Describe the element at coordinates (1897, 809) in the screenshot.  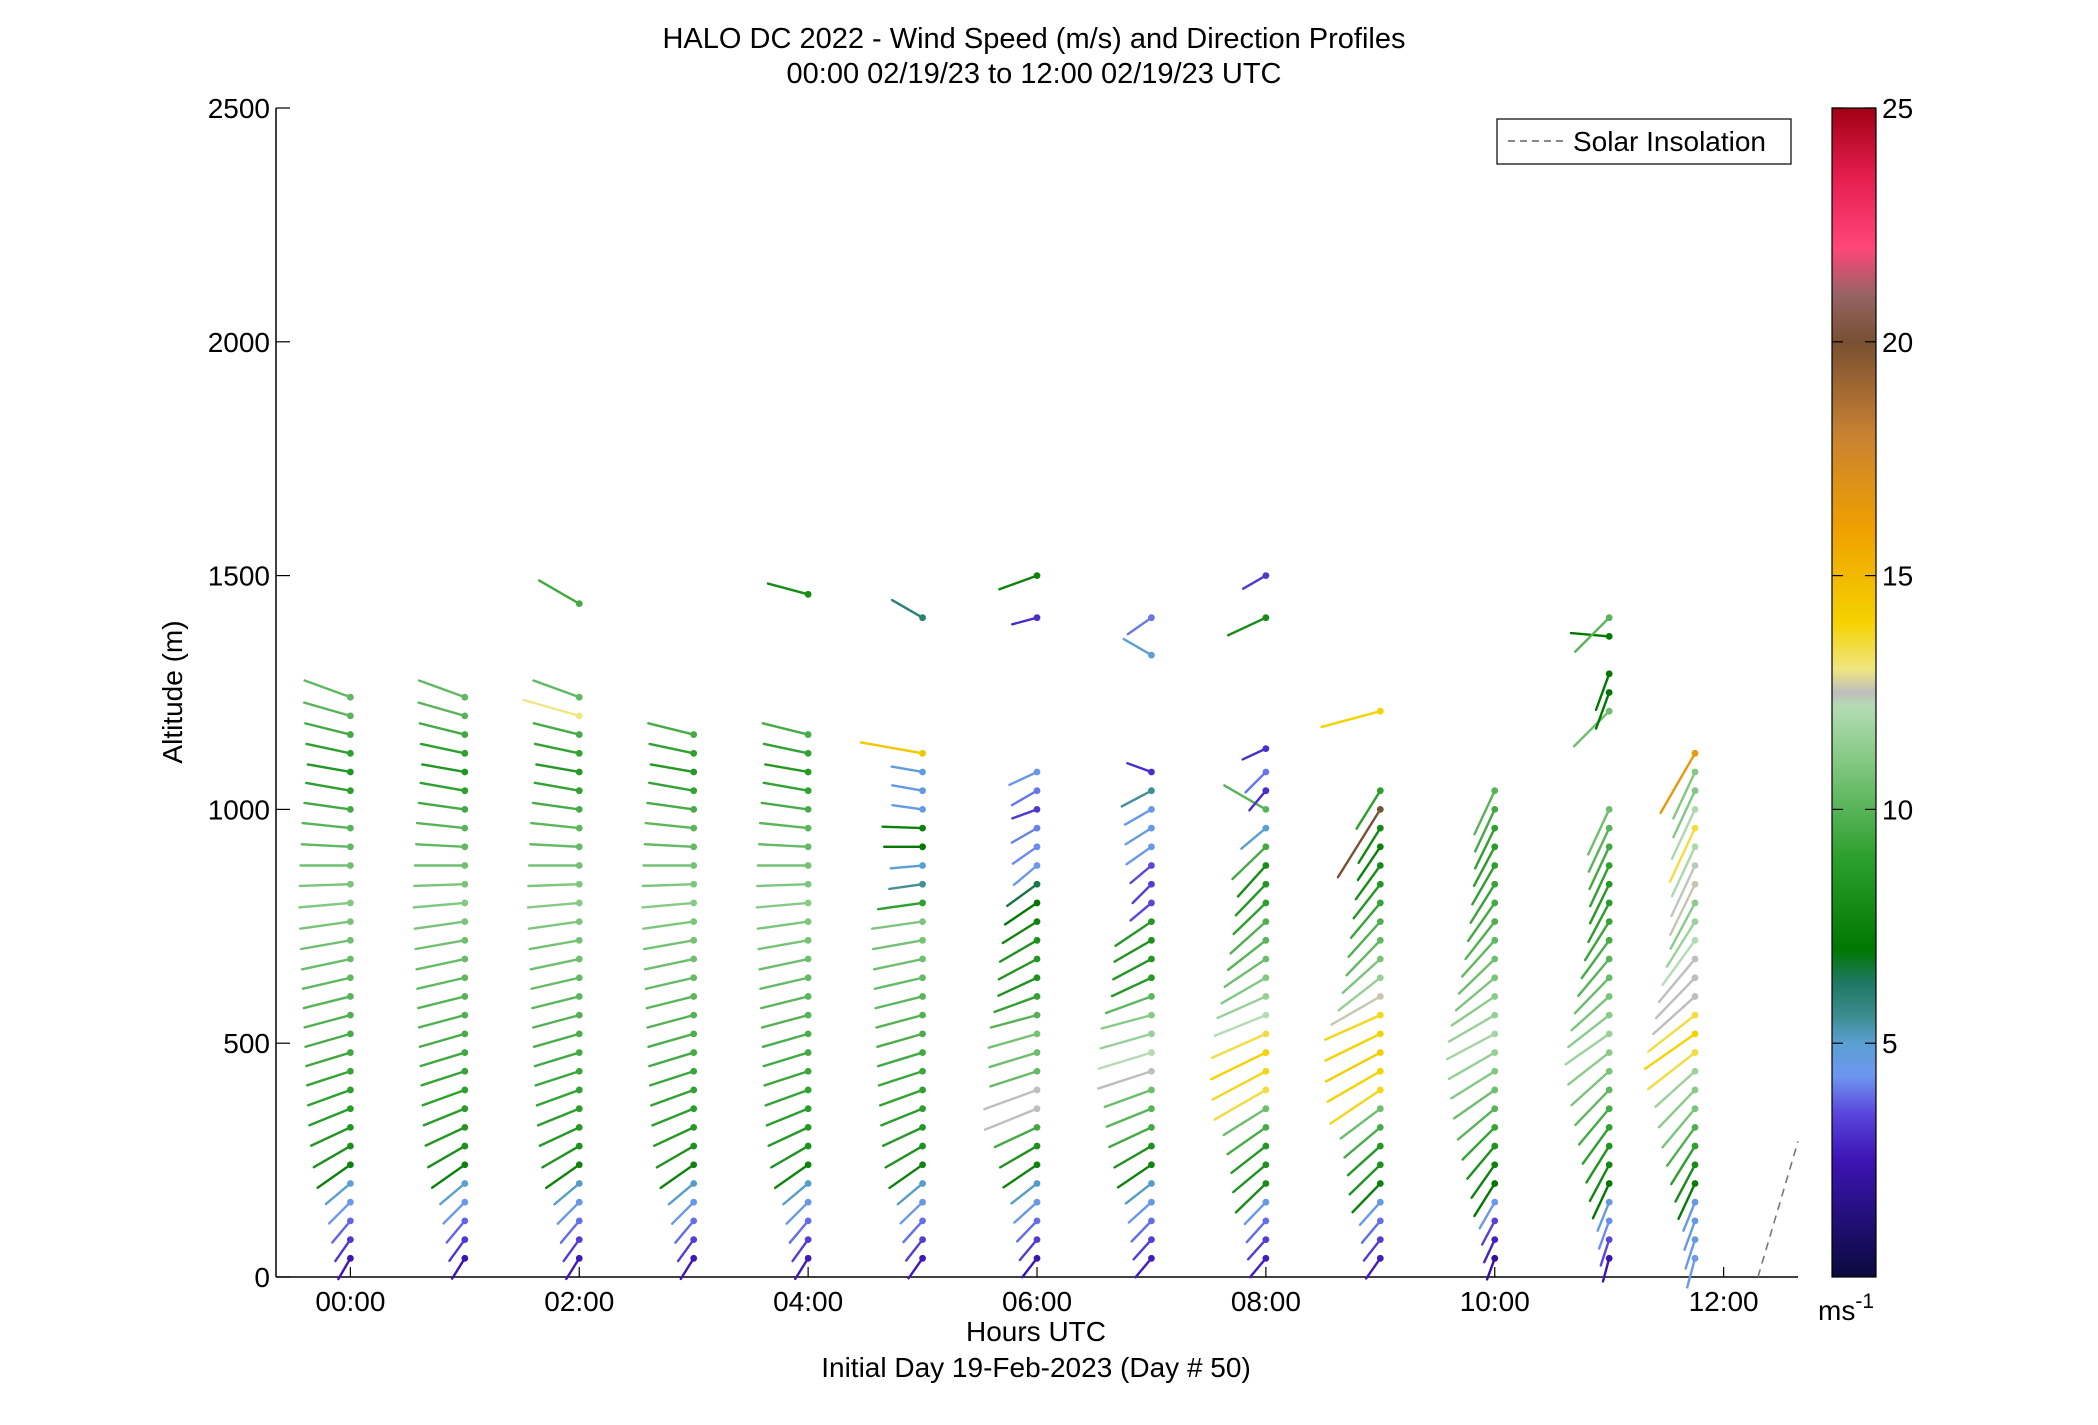
I see `colorbar-tick-label-1: 10` at that location.